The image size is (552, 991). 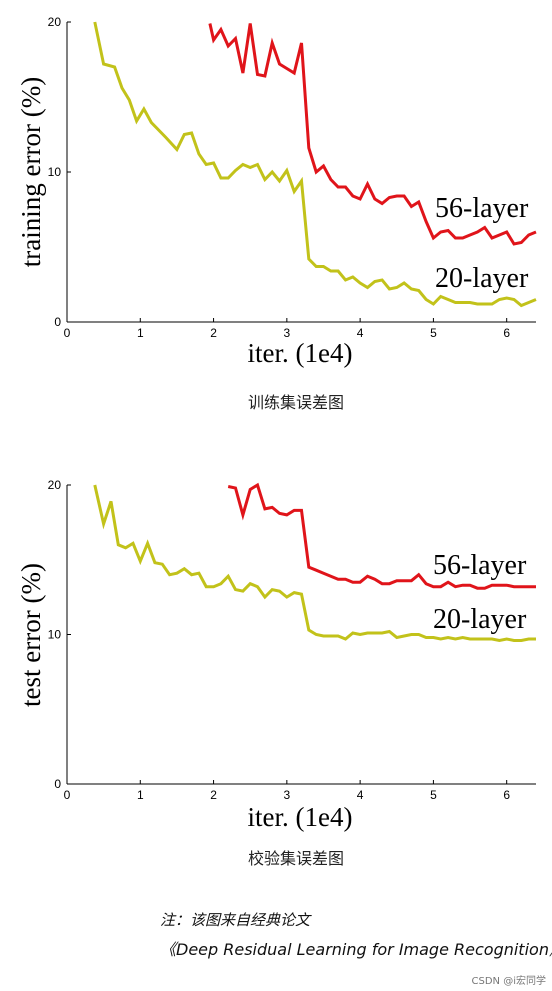 I want to click on chart1-x-tick-label: 4, so click(x=360, y=333).